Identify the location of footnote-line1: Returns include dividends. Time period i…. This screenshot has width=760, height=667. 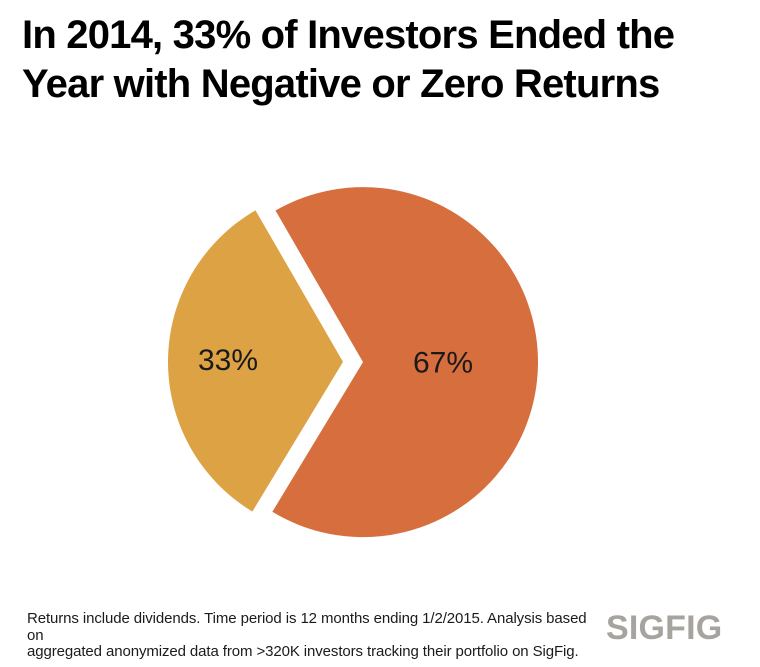
(307, 627).